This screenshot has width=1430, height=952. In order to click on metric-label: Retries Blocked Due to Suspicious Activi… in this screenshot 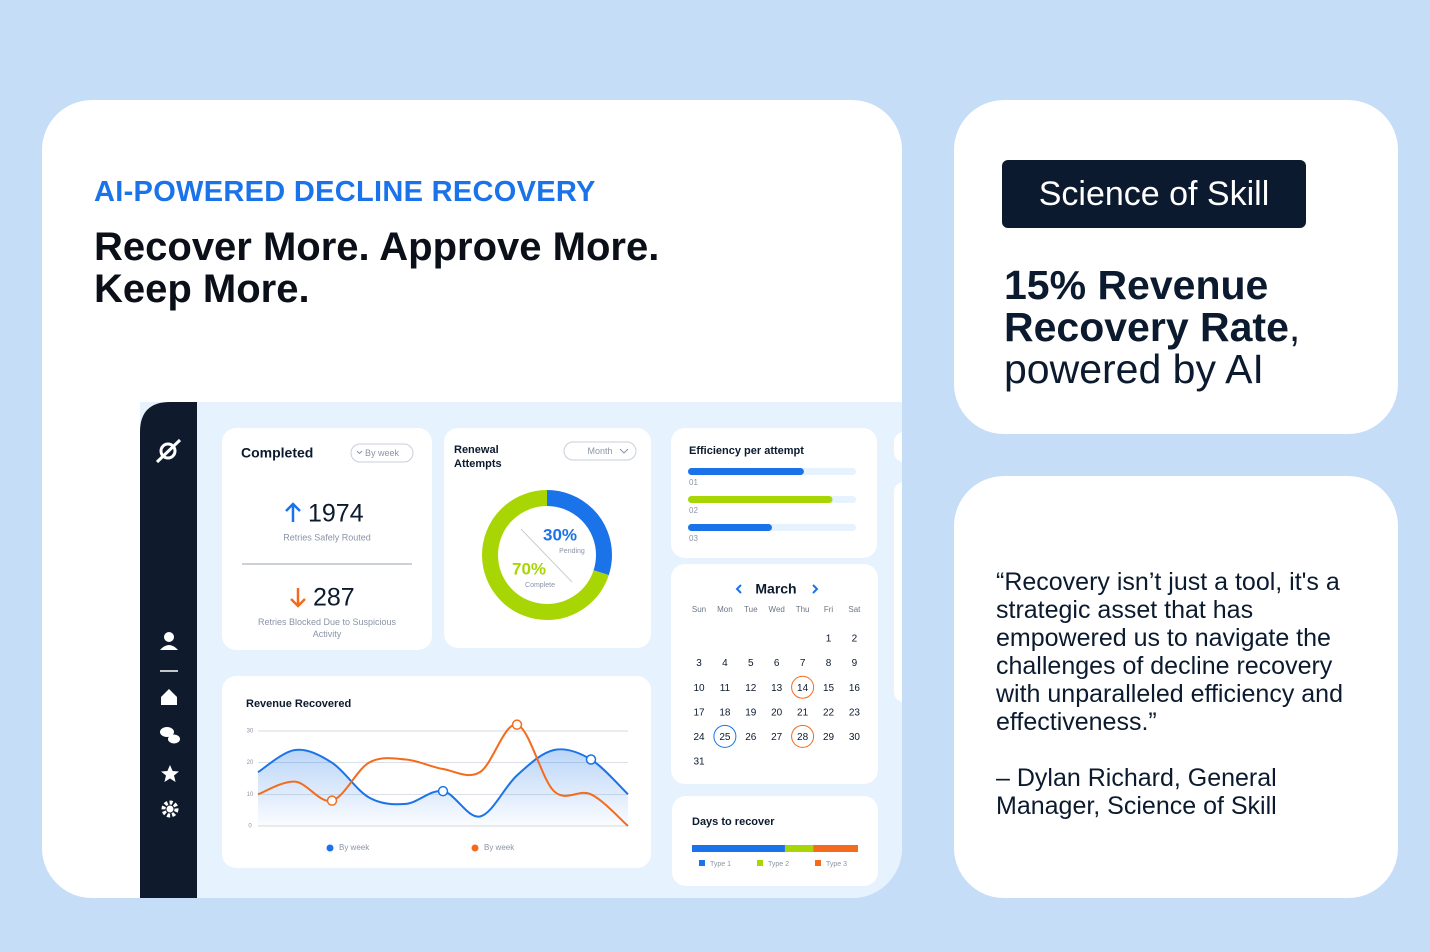, I will do `click(327, 628)`.